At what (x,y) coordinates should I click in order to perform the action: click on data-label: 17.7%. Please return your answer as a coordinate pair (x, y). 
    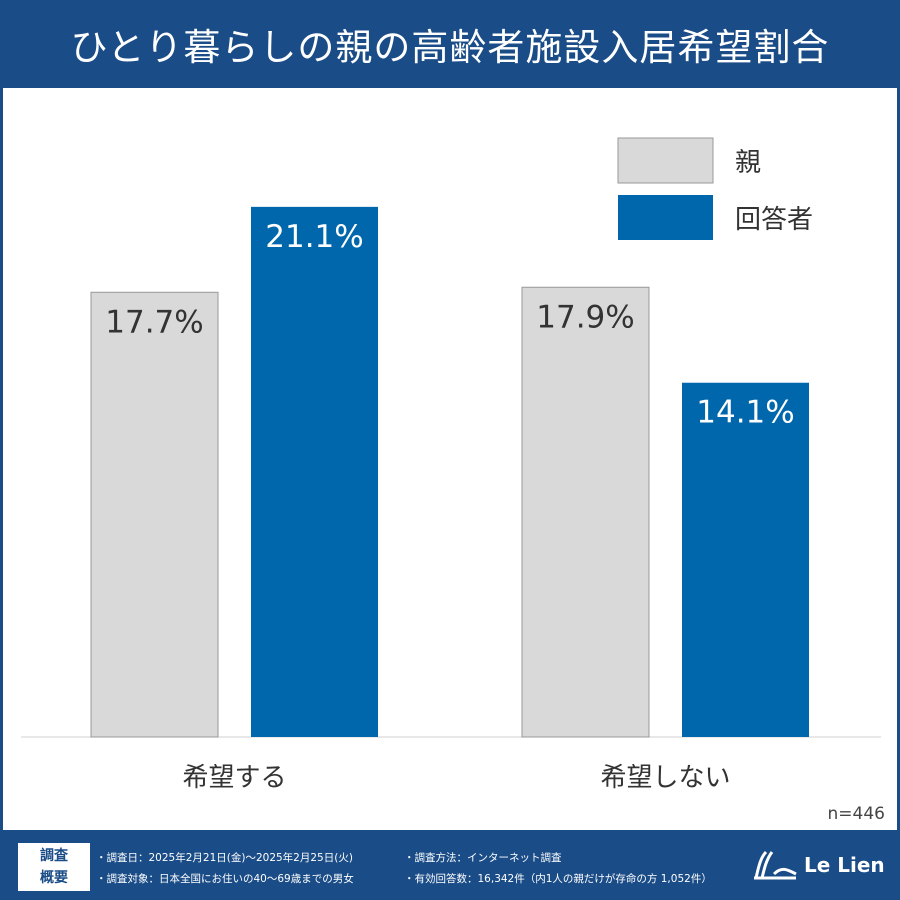
    Looking at the image, I should click on (154, 322).